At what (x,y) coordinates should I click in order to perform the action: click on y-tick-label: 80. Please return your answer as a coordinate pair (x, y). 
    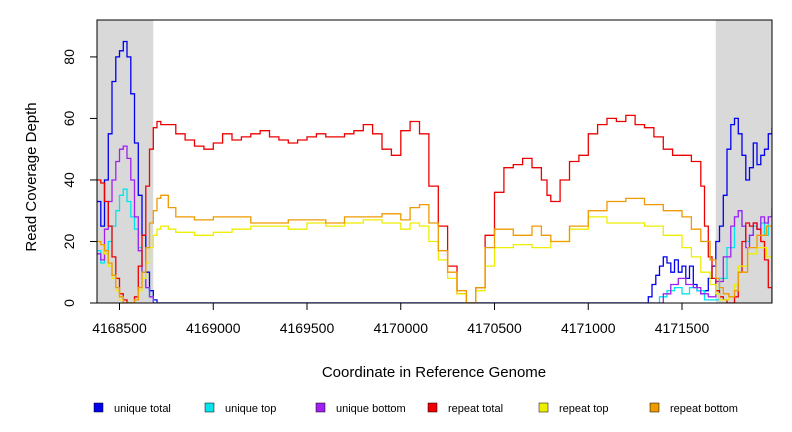
    Looking at the image, I should click on (69, 57).